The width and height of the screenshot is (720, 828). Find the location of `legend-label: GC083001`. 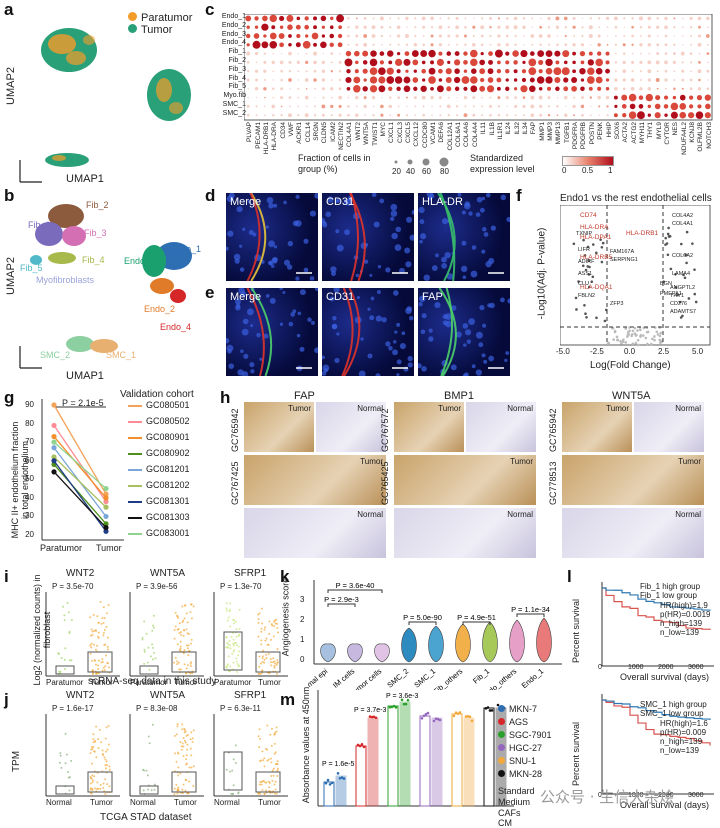

legend-label: GC083001 is located at coordinates (168, 533).